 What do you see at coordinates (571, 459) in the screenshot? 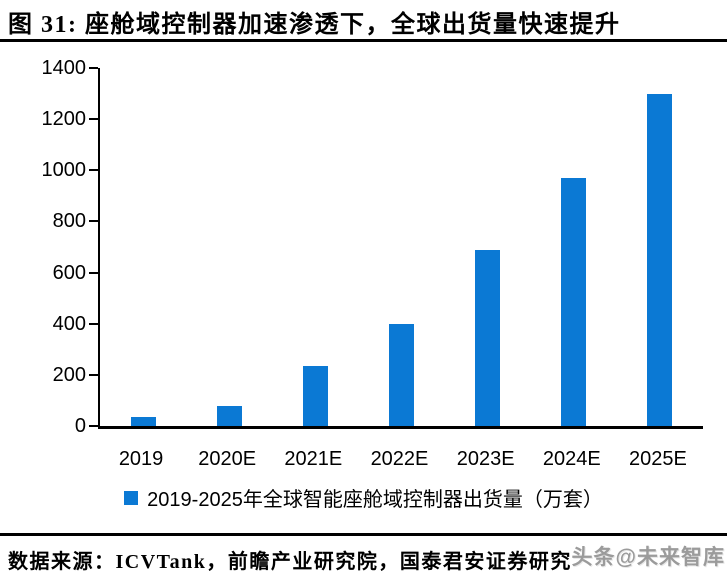
I see `x-axis-label-2024E: 2024E` at bounding box center [571, 459].